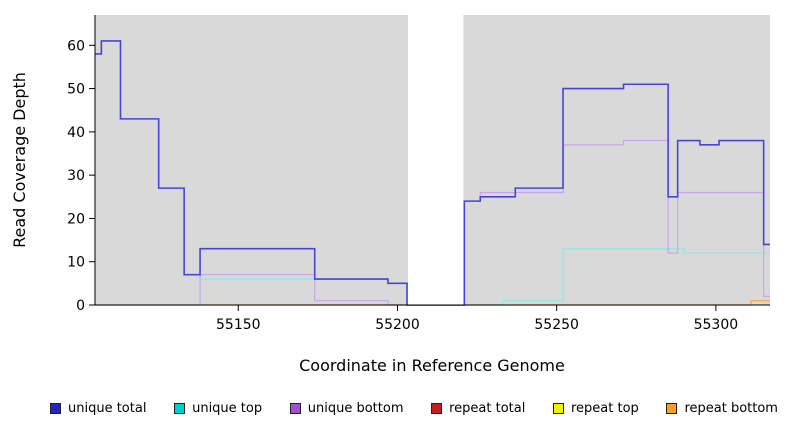  I want to click on y-tick-label: 30, so click(76, 176).